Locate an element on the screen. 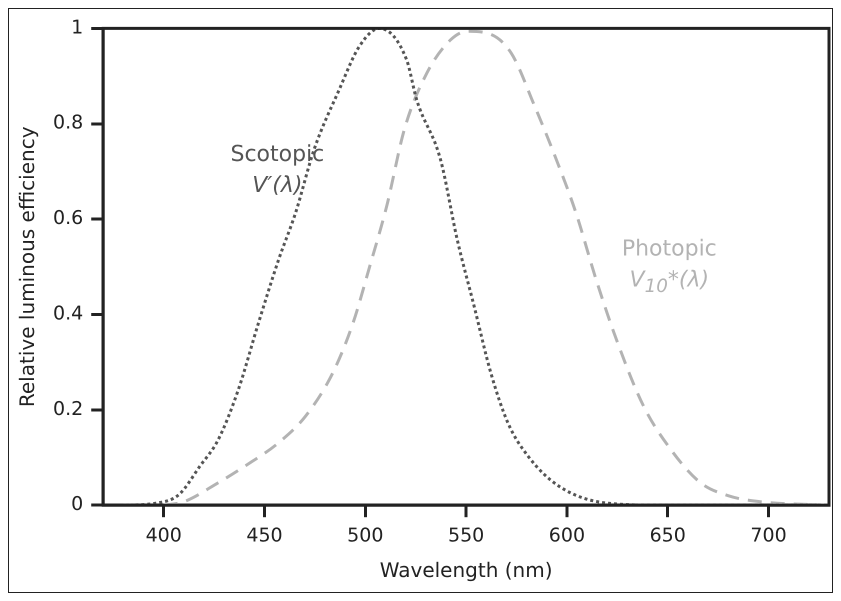 This screenshot has width=841, height=601. y-tick-label: 0 is located at coordinates (77, 504).